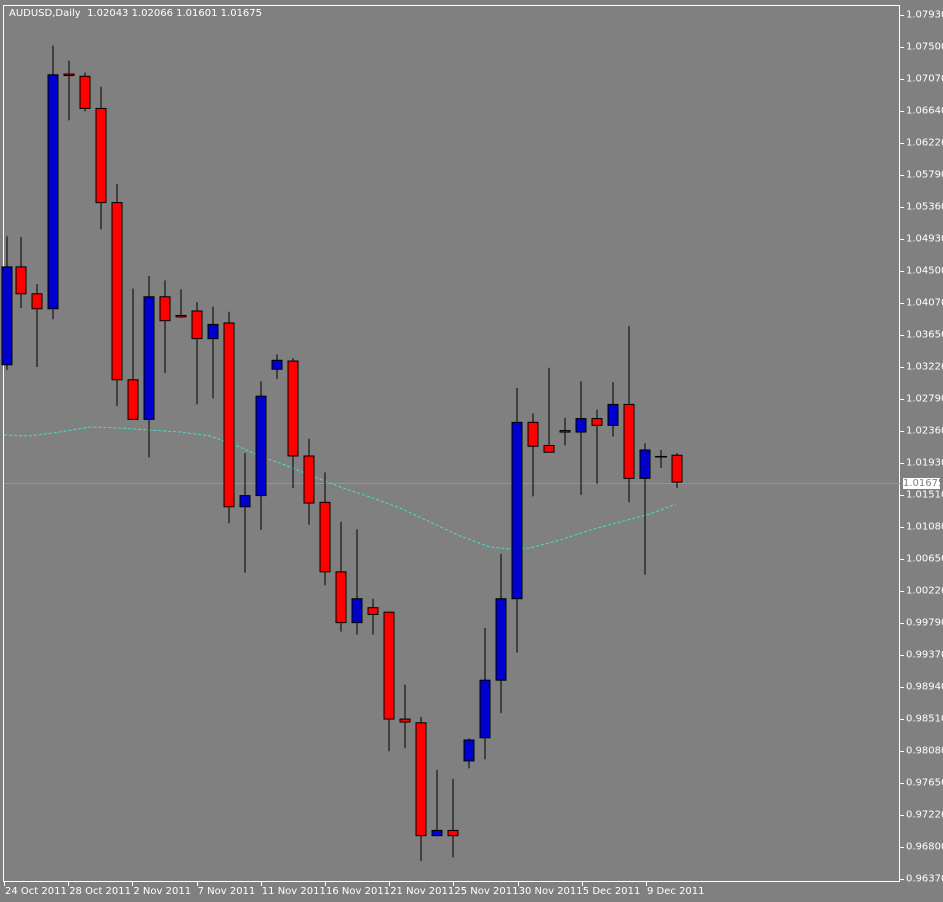  What do you see at coordinates (924, 47) in the screenshot?
I see `price-label: 1.07500` at bounding box center [924, 47].